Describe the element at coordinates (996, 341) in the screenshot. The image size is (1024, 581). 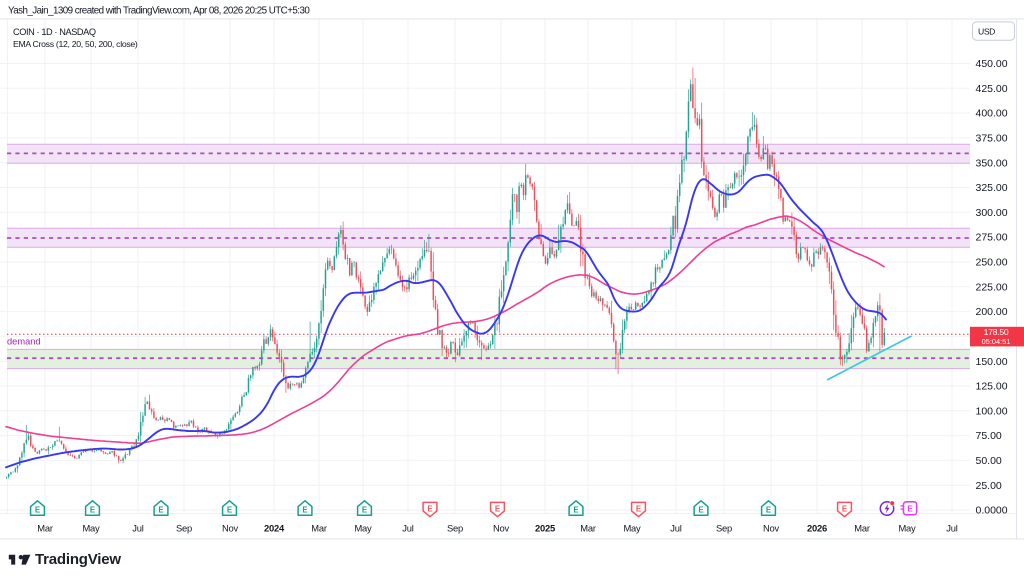
I see `svg-text: 05:04:51` at that location.